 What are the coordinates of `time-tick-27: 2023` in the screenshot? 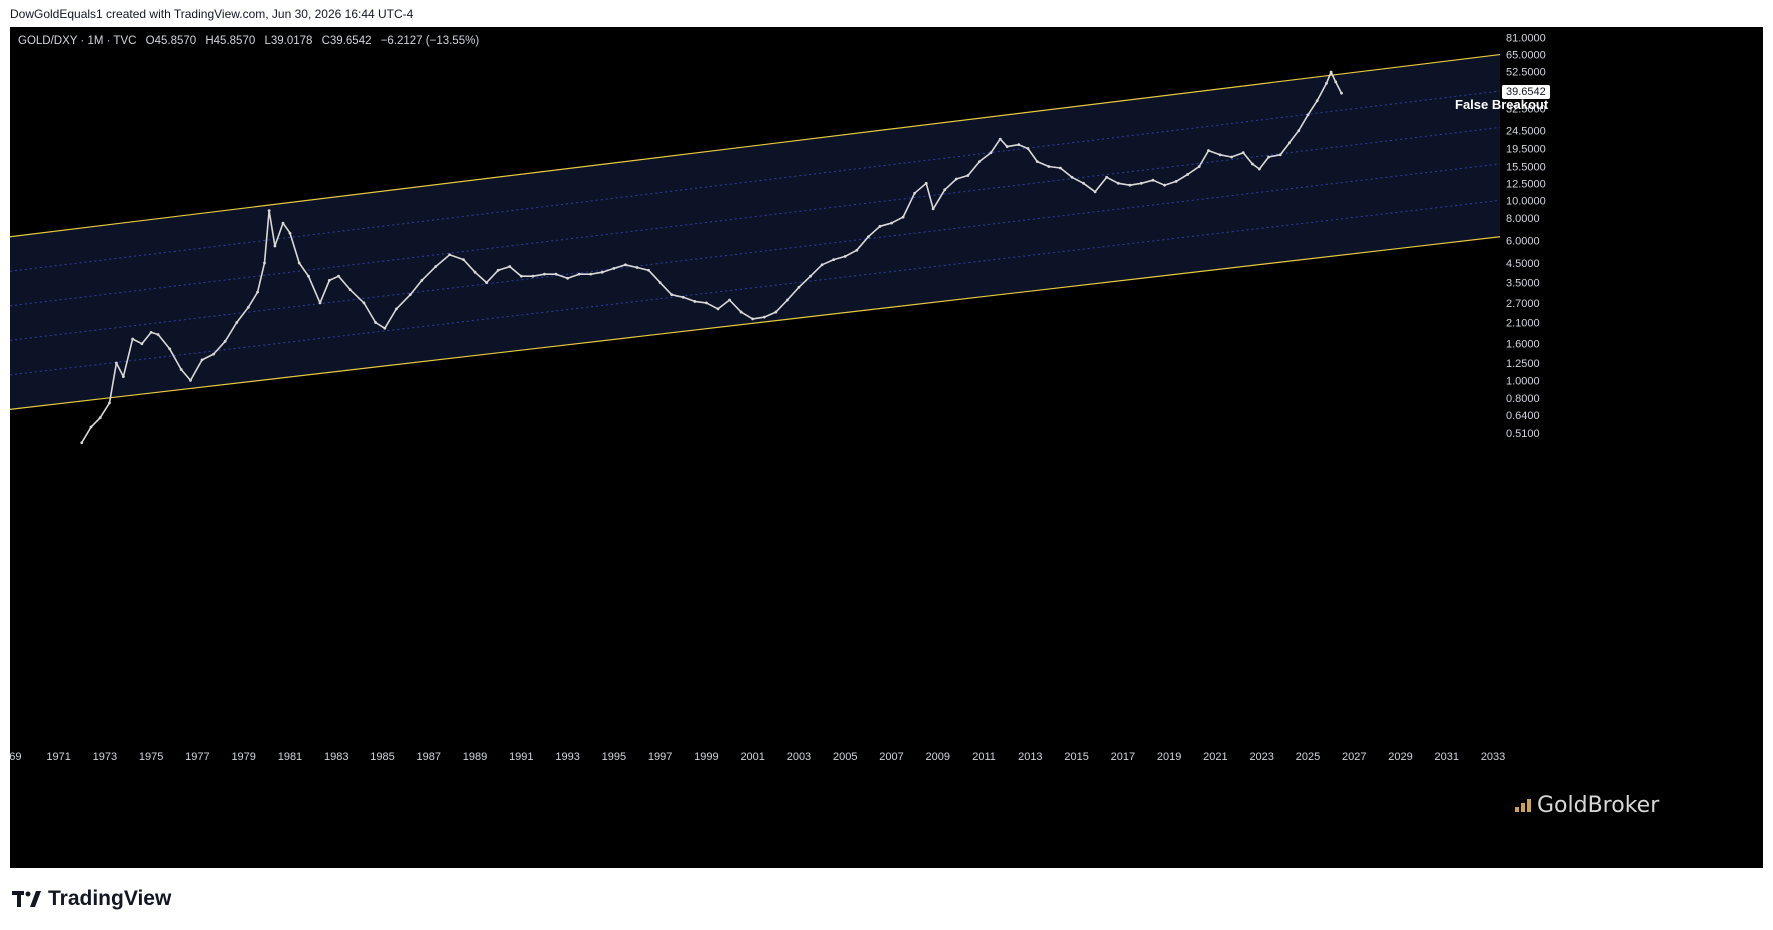 It's located at (1261, 757).